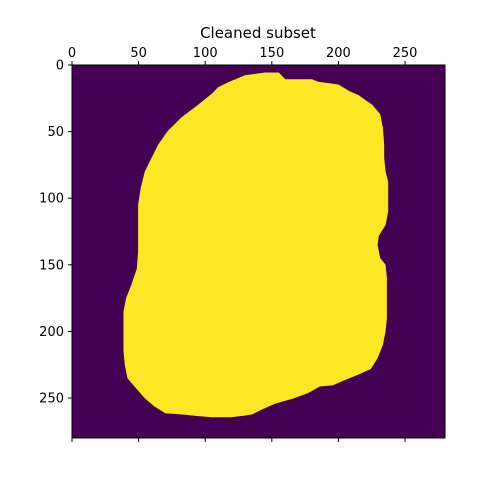 Image resolution: width=480 pixels, height=484 pixels. Describe the element at coordinates (51, 399) in the screenshot. I see `y-tick-label: 250` at that location.